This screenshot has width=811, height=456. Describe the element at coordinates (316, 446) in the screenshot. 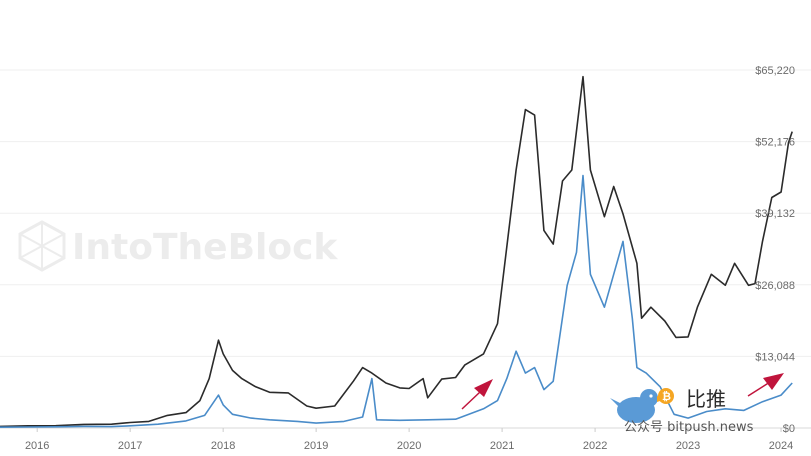

I see `x-tick-label: 2019` at that location.